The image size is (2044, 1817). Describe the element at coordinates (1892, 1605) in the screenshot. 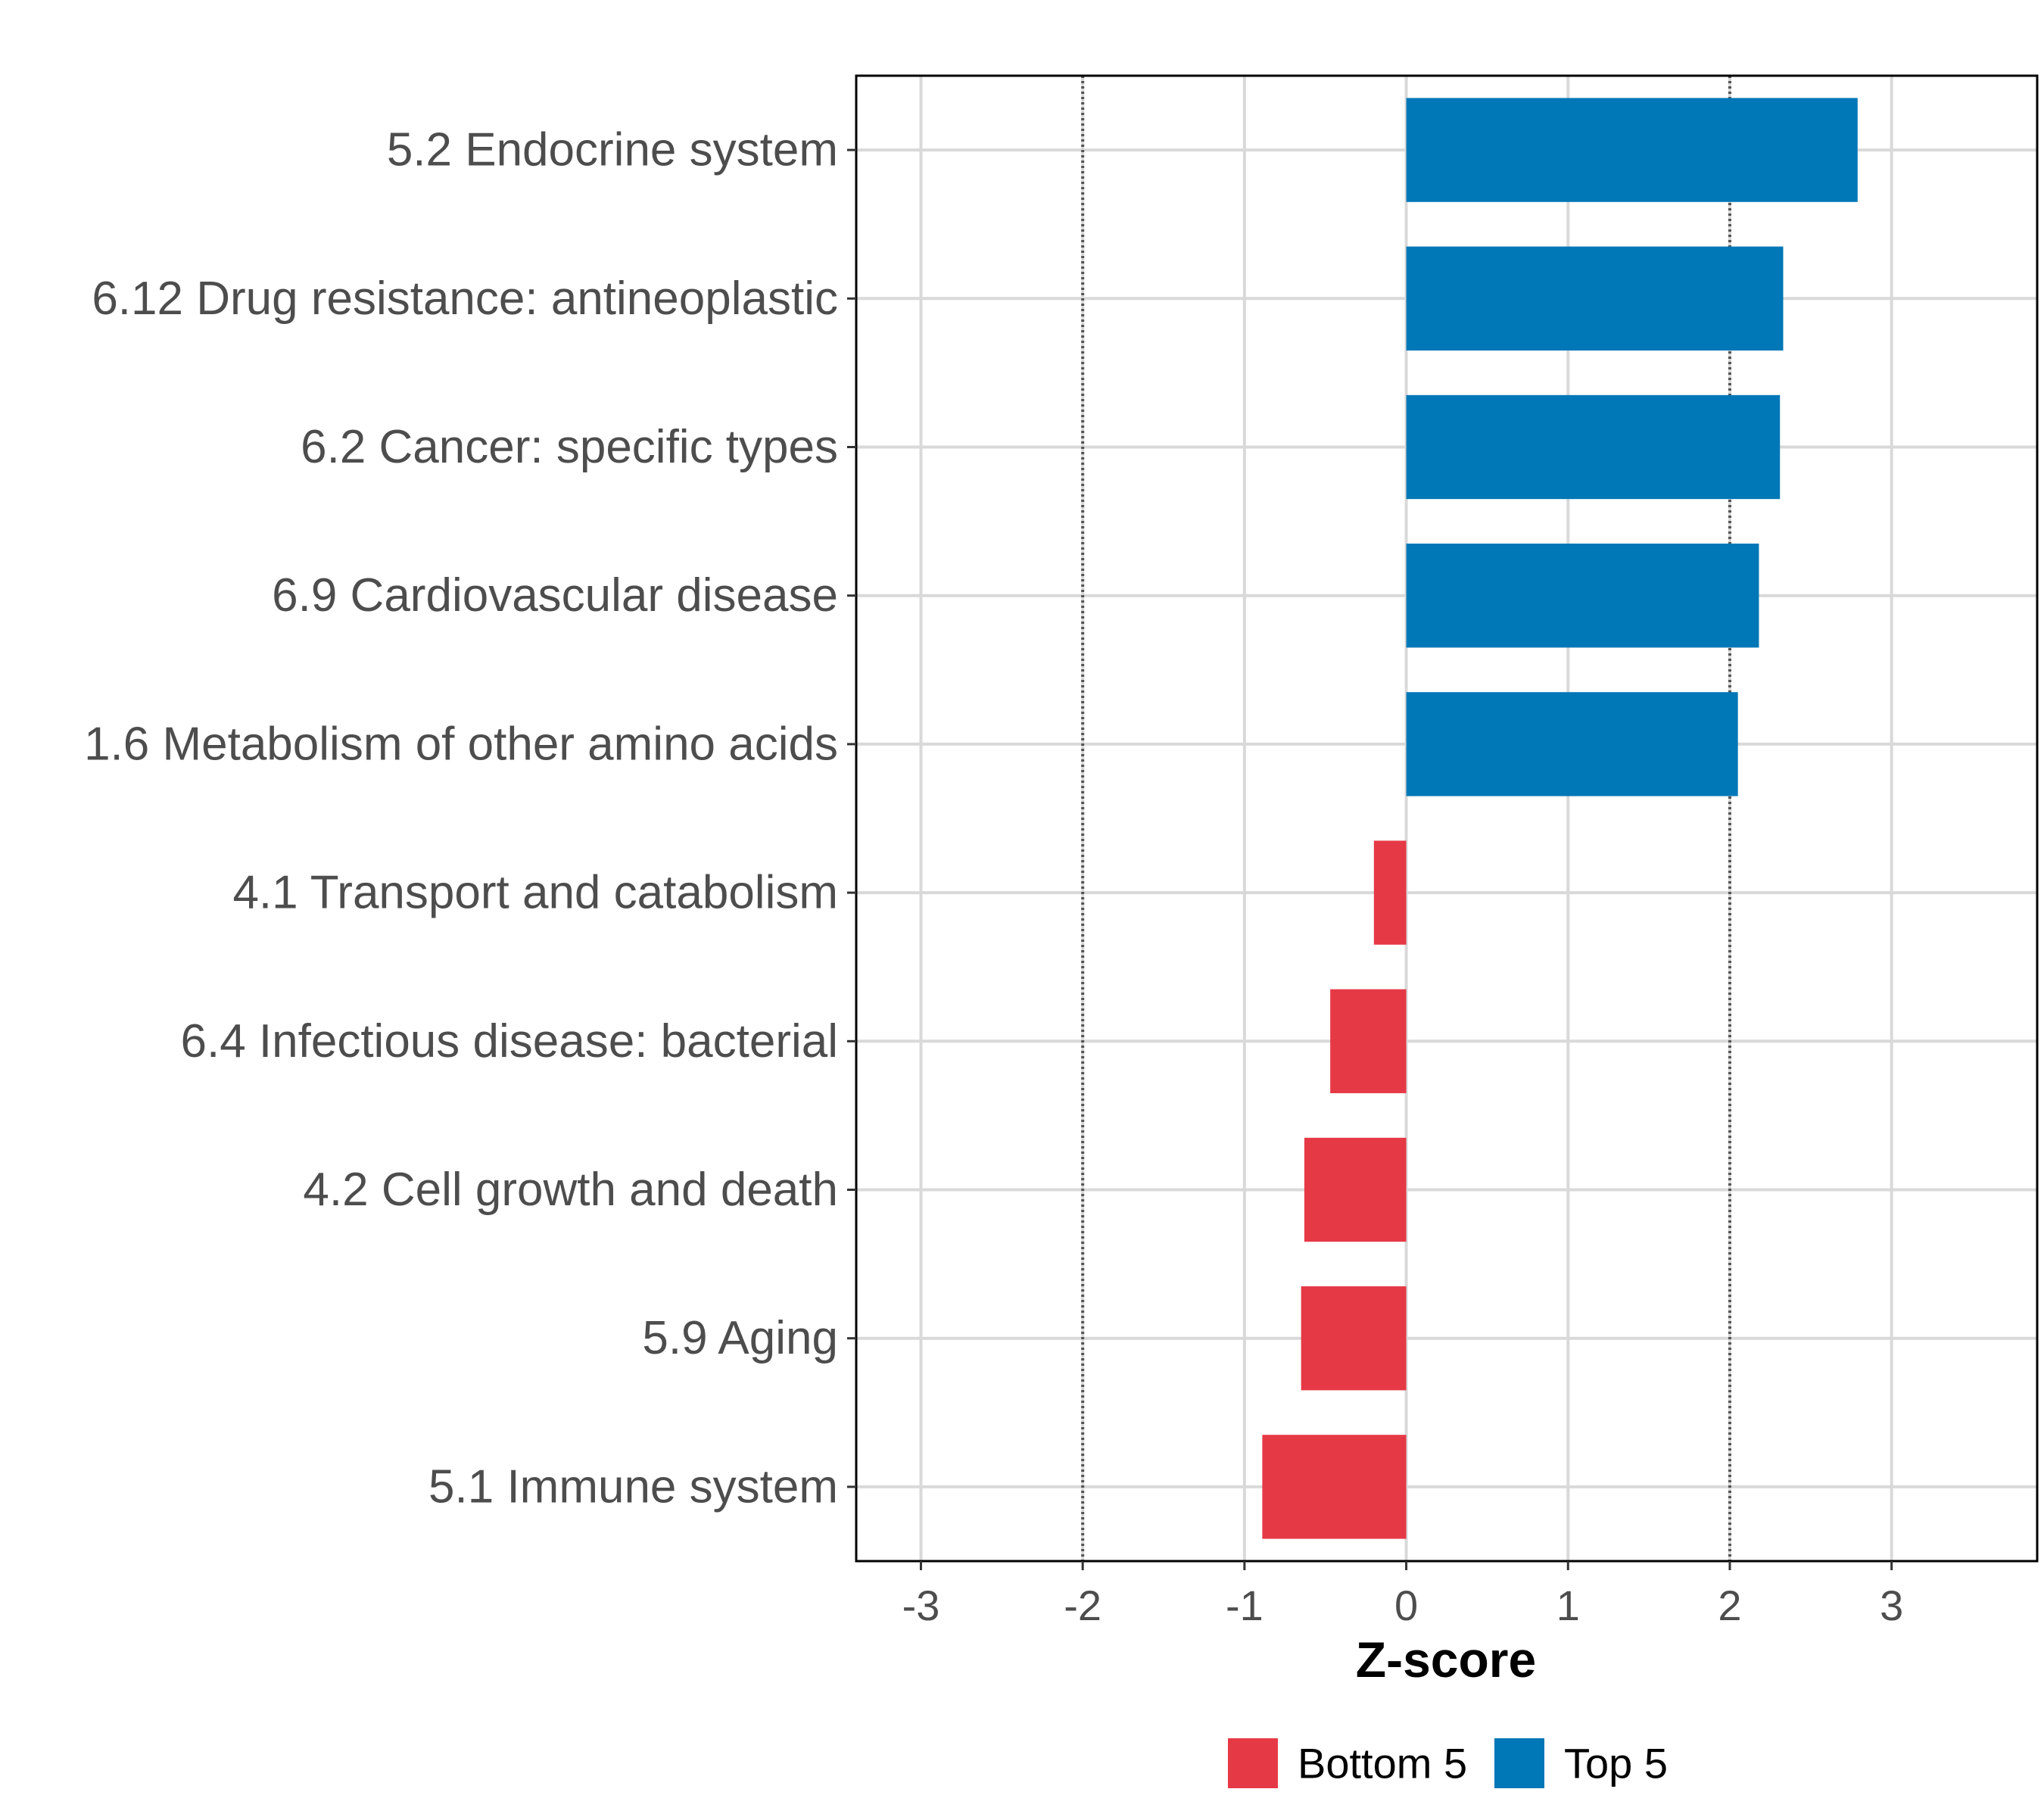

I see `x-tick-label-6: 3` at that location.